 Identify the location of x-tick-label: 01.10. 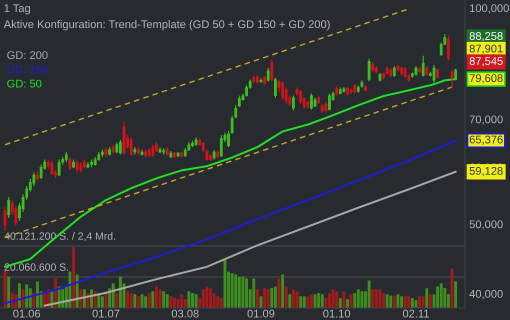
(336, 314).